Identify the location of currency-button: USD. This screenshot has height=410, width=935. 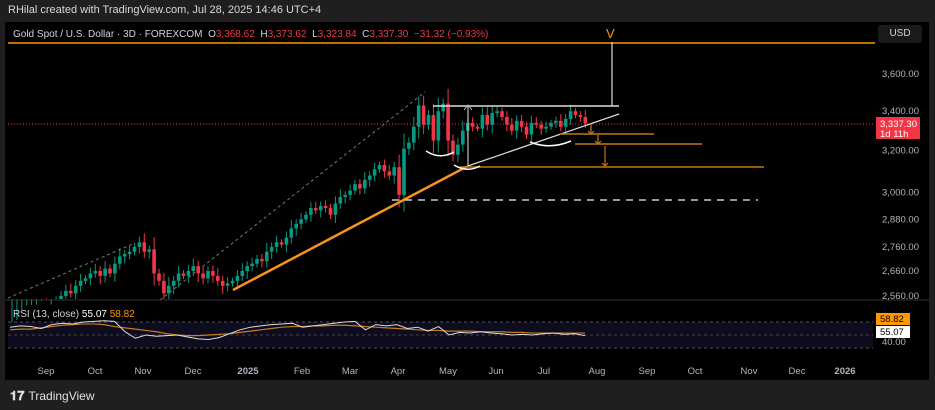
(900, 34).